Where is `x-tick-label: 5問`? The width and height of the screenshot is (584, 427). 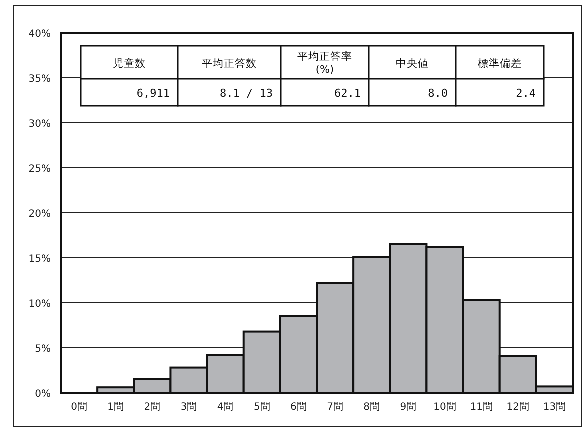
x-tick-label: 5問 is located at coordinates (262, 407).